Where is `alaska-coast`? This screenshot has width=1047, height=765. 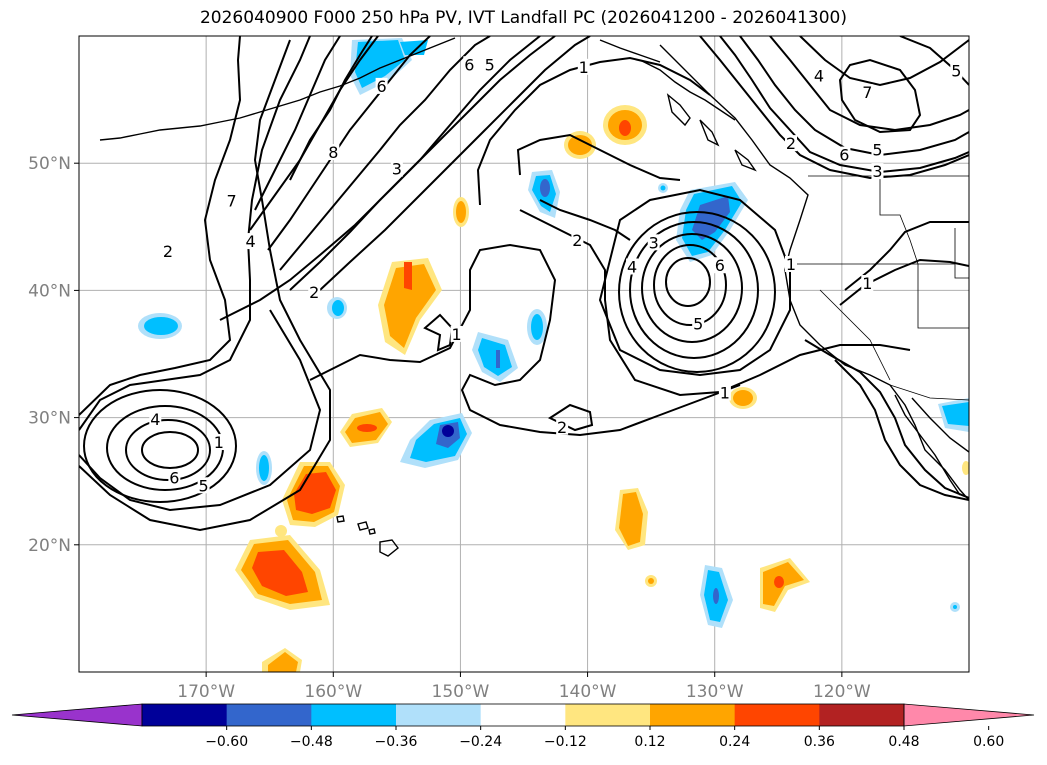 alaska-coast is located at coordinates (630, 51).